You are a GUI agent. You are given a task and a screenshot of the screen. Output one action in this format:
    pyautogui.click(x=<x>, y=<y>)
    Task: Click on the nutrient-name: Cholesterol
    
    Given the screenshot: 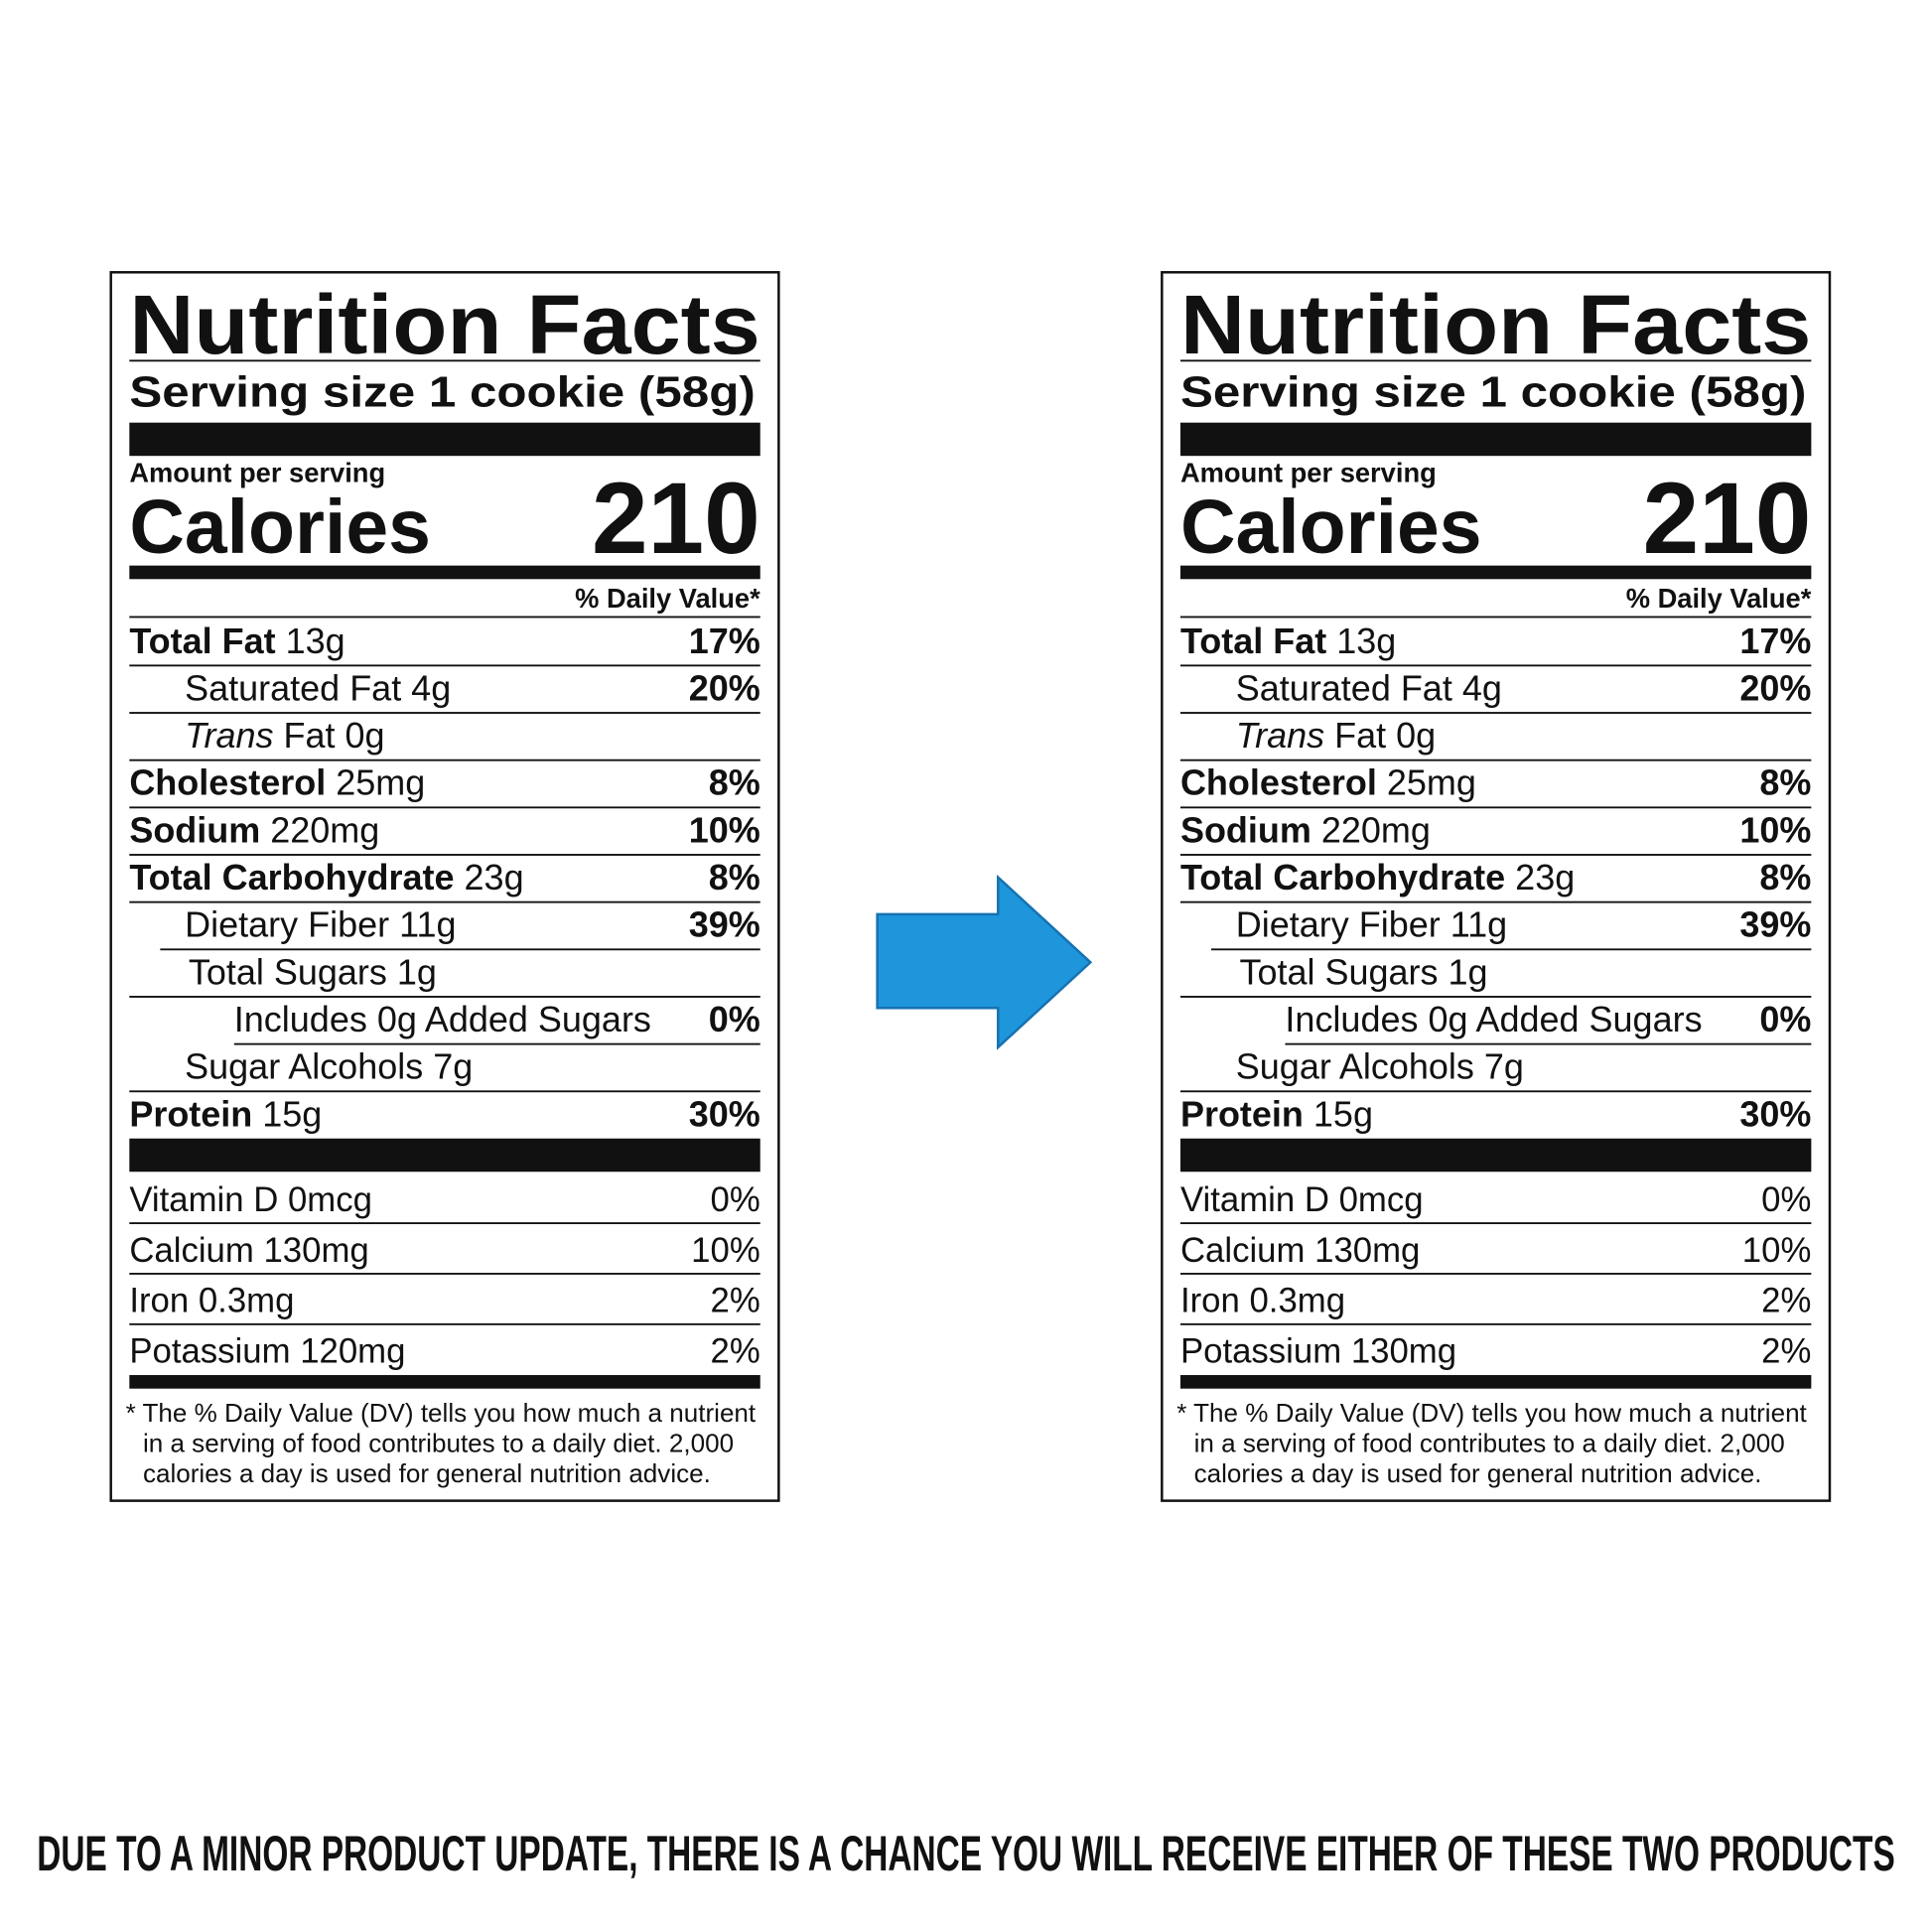 What is the action you would take?
    pyautogui.click(x=1278, y=783)
    